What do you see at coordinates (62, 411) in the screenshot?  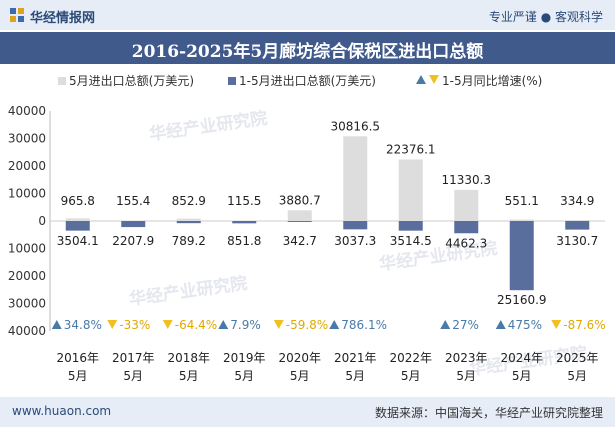 I see `footer-site: www.huaon.com` at bounding box center [62, 411].